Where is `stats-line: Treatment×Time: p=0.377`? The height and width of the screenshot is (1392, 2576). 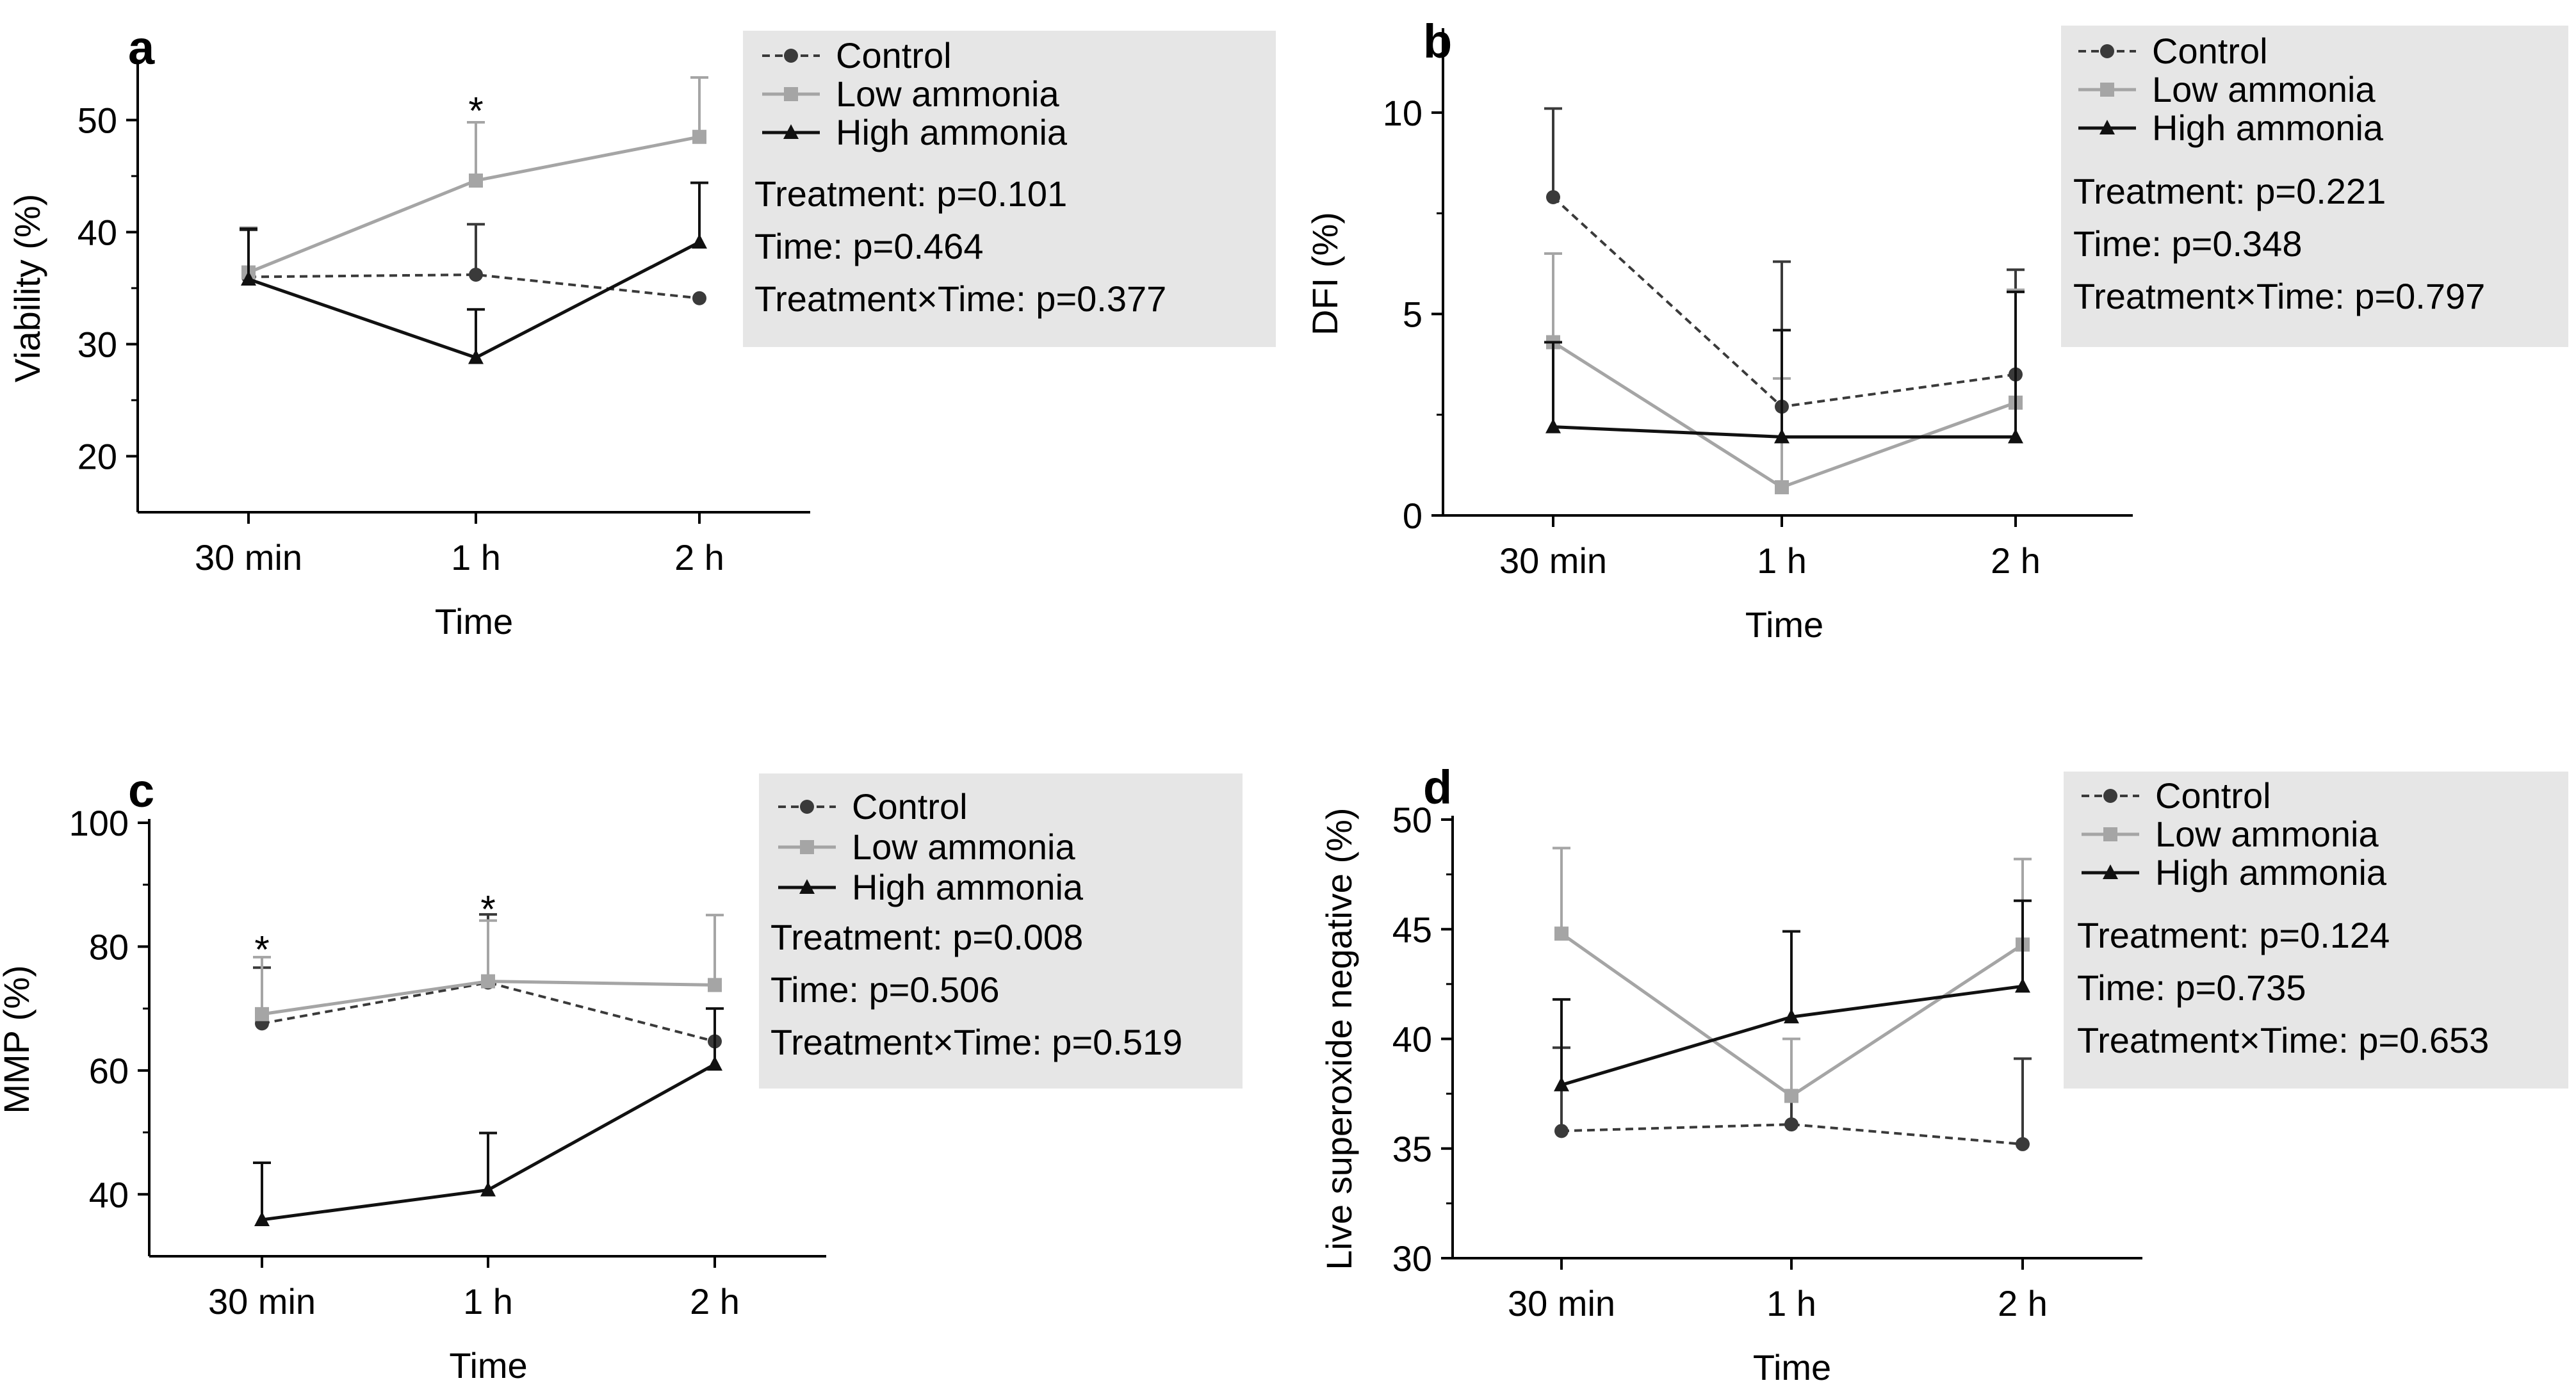
stats-line: Treatment×Time: p=0.377 is located at coordinates (960, 299).